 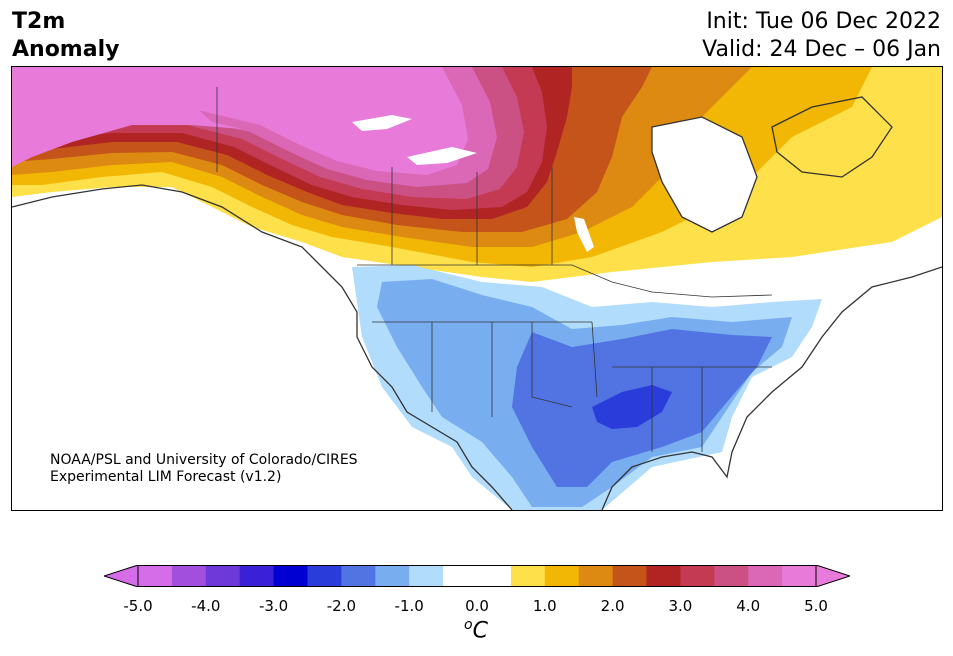 What do you see at coordinates (39, 21) in the screenshot?
I see `title-line-1: T2m` at bounding box center [39, 21].